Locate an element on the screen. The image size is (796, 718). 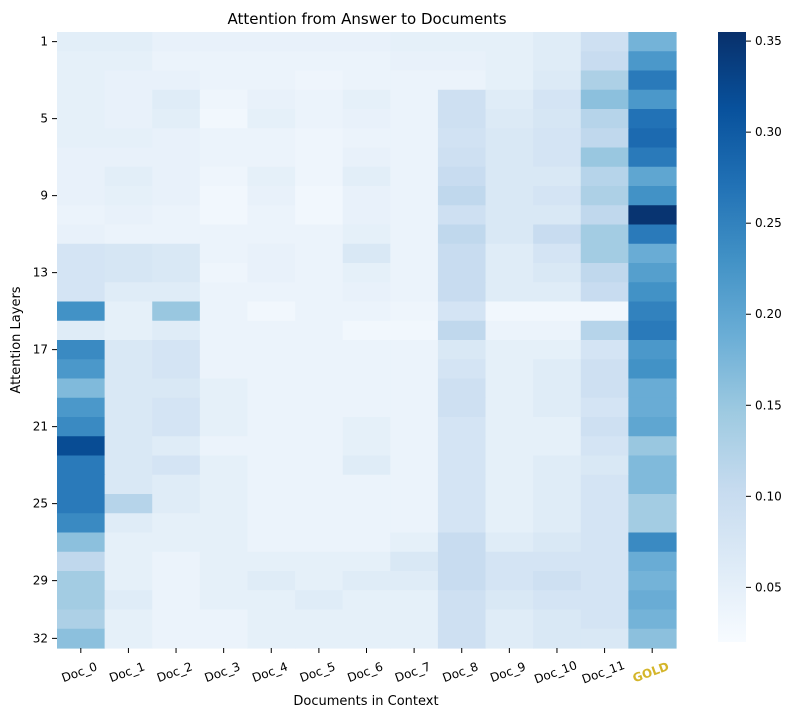
colorbar-tick-label: 0.25 is located at coordinates (768, 223).